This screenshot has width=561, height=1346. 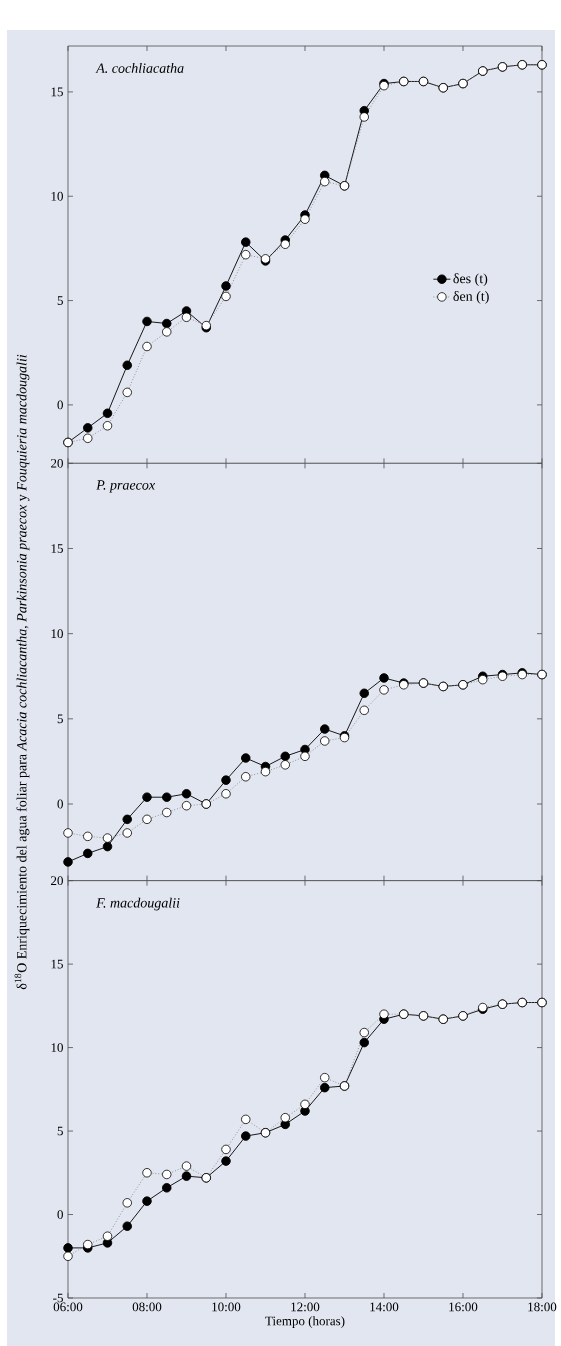 I want to click on x-tick-label: 12:00, so click(x=305, y=1307).